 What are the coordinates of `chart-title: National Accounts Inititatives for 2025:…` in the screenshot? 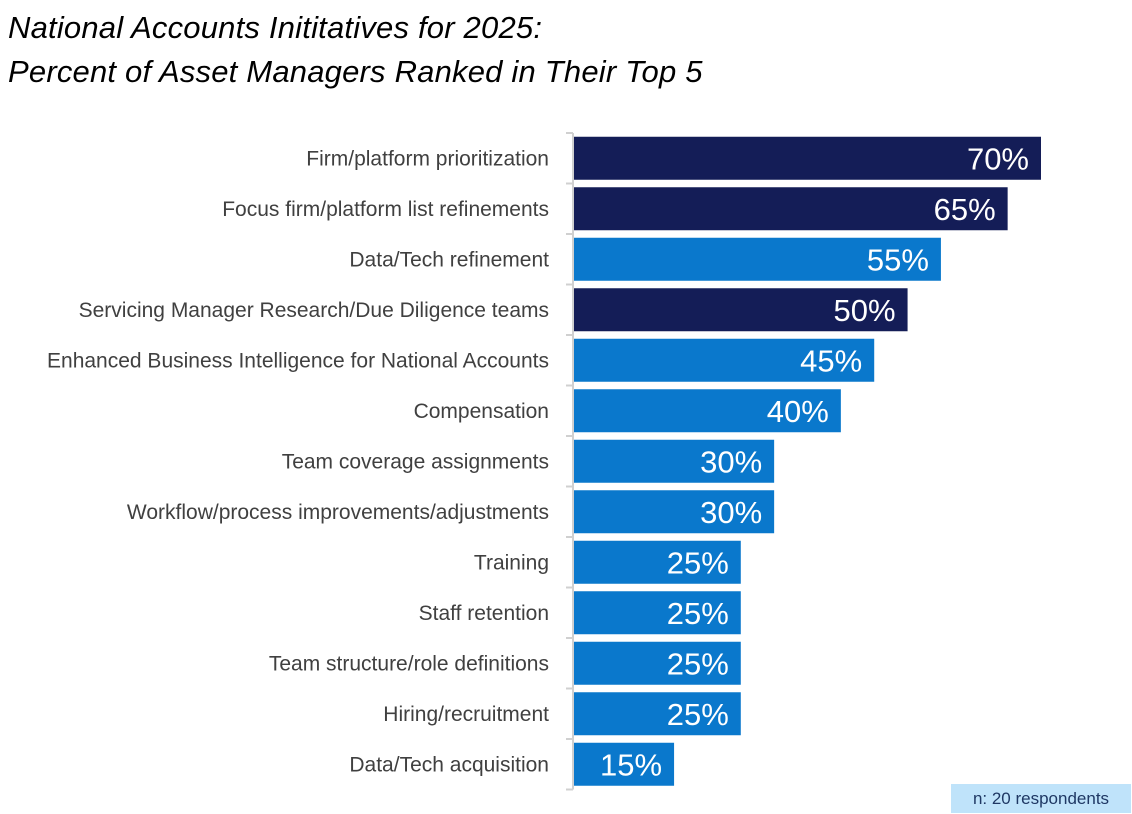 It's located at (355, 50).